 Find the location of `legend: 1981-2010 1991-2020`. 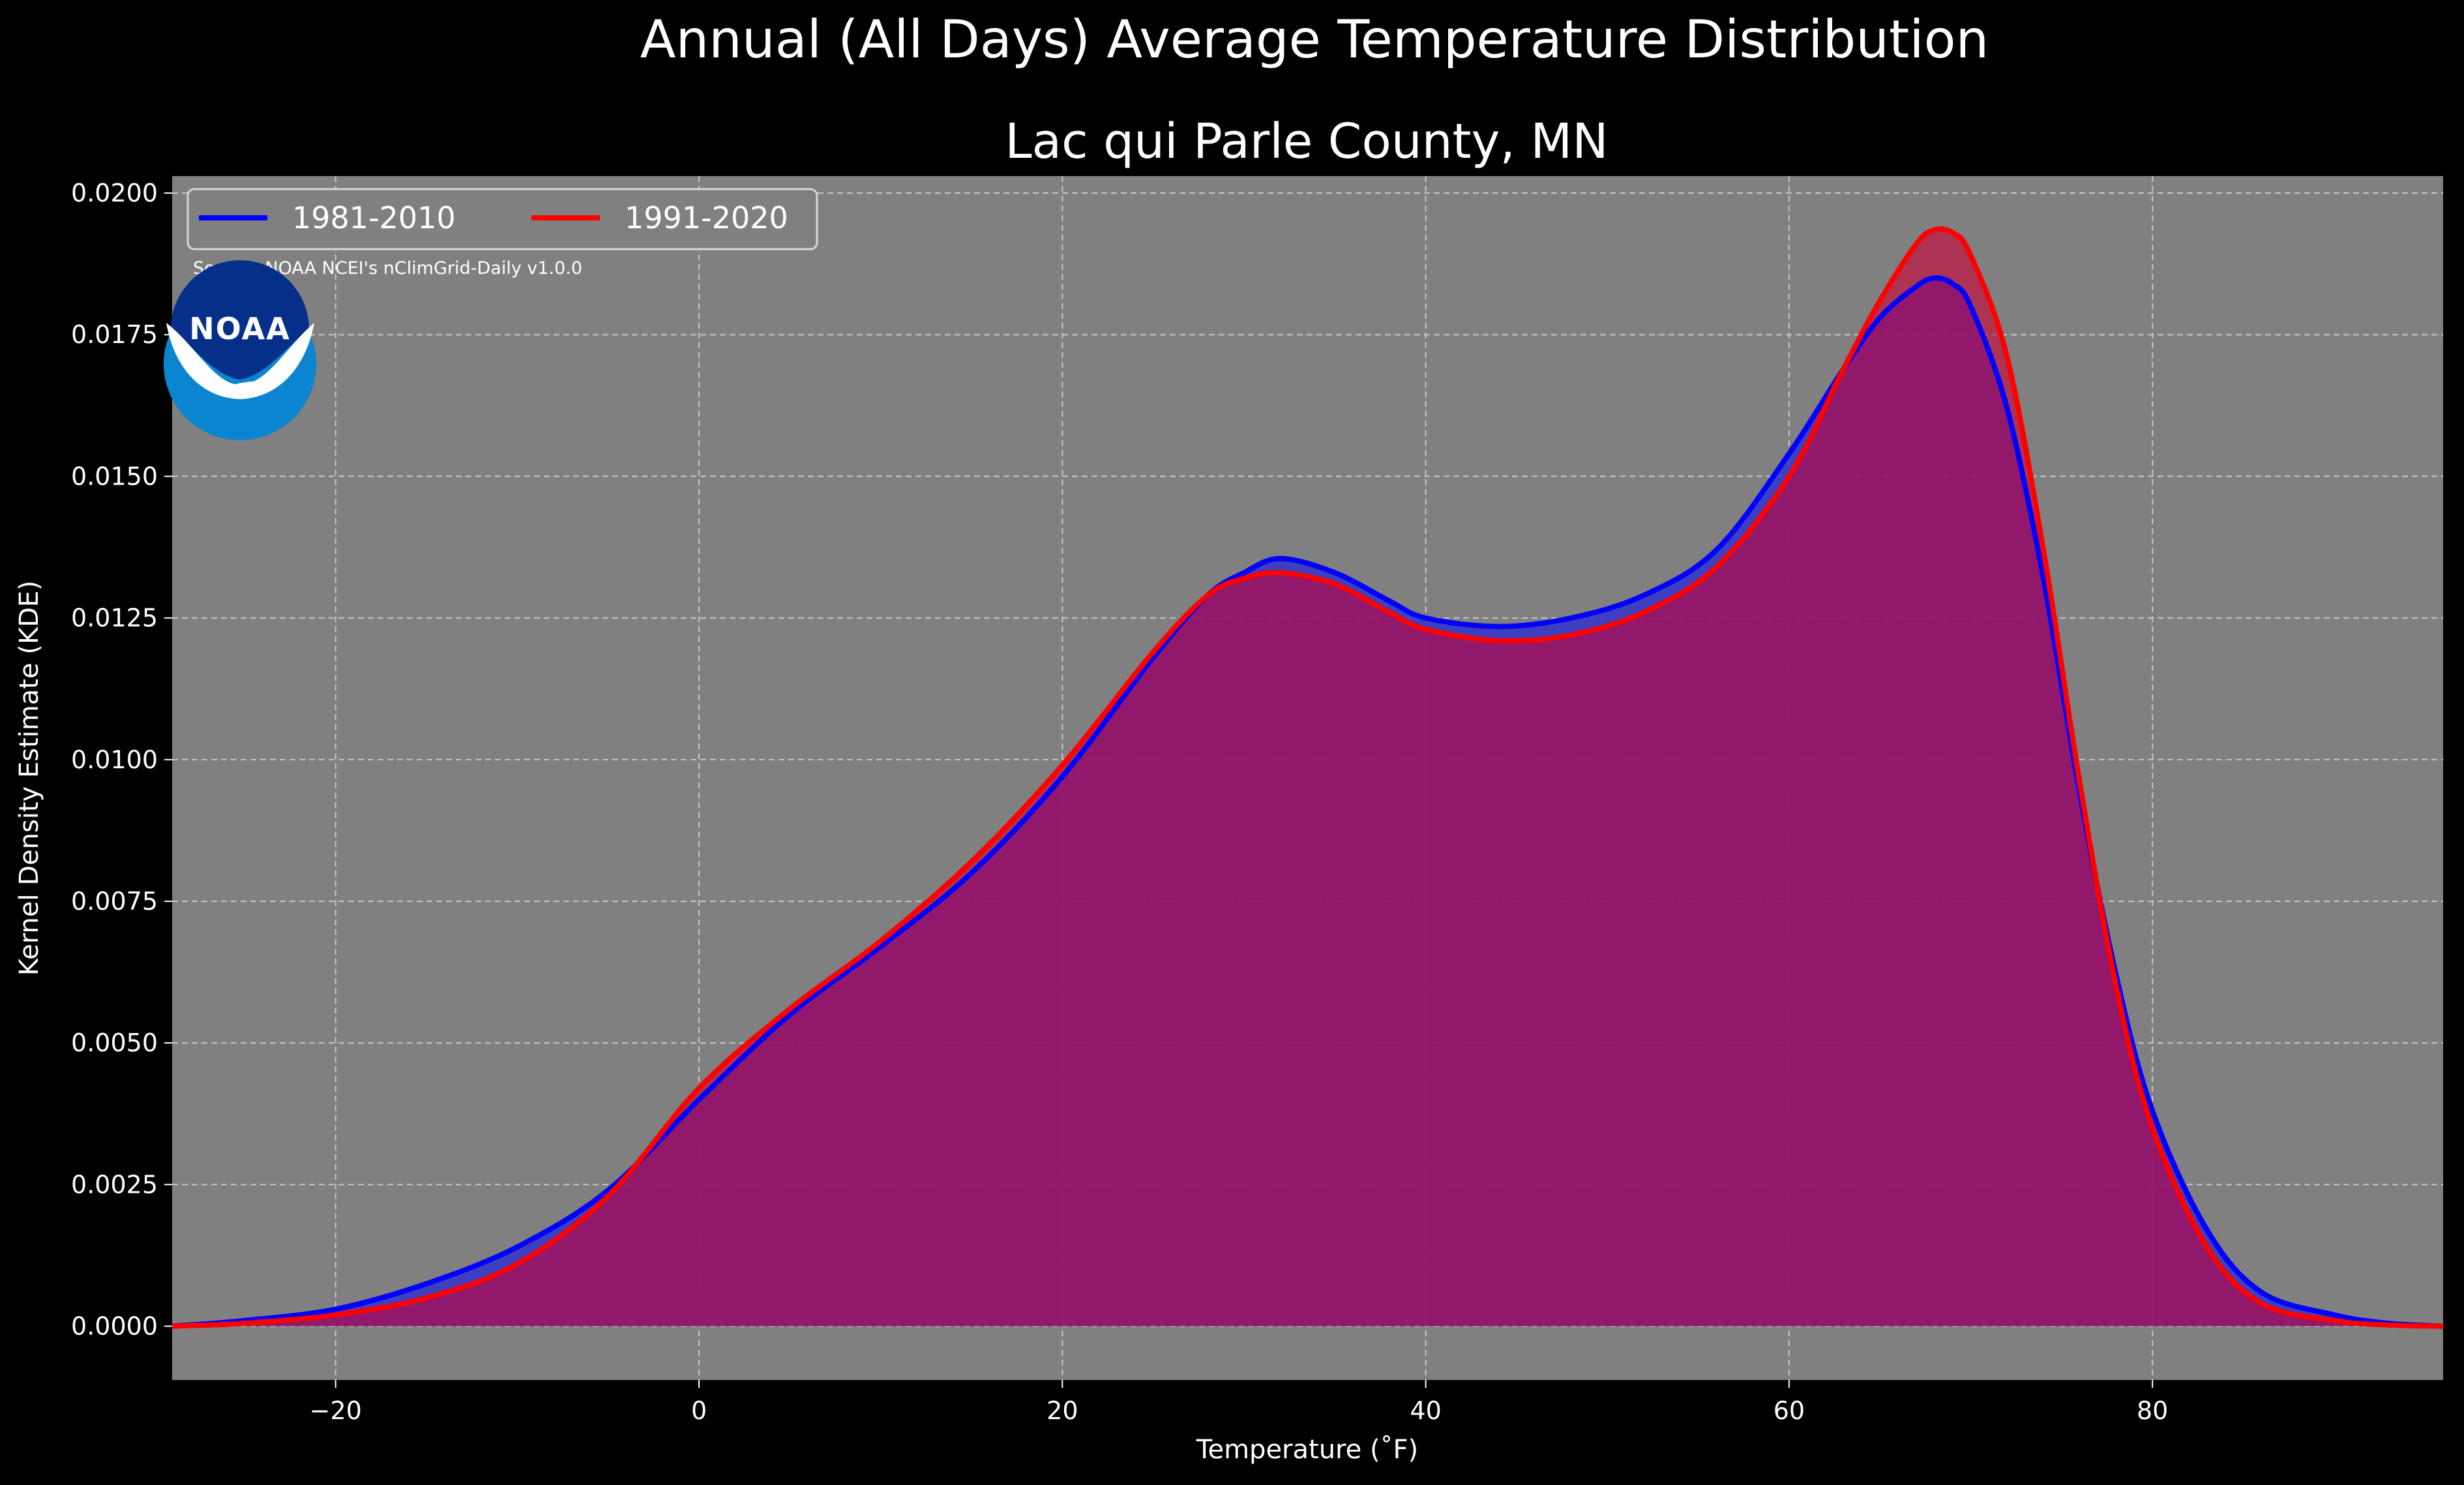

legend: 1981-2010 1991-2020 is located at coordinates (502, 219).